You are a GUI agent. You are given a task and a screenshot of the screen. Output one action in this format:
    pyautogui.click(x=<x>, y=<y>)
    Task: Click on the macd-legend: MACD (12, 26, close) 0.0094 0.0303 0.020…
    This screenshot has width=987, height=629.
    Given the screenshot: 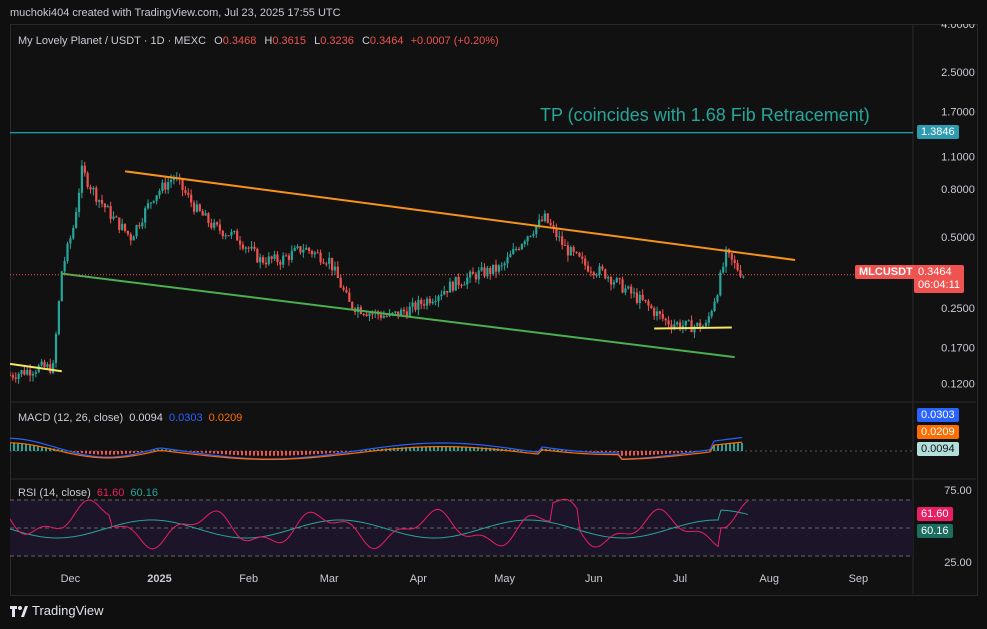 What is the action you would take?
    pyautogui.click(x=130, y=418)
    